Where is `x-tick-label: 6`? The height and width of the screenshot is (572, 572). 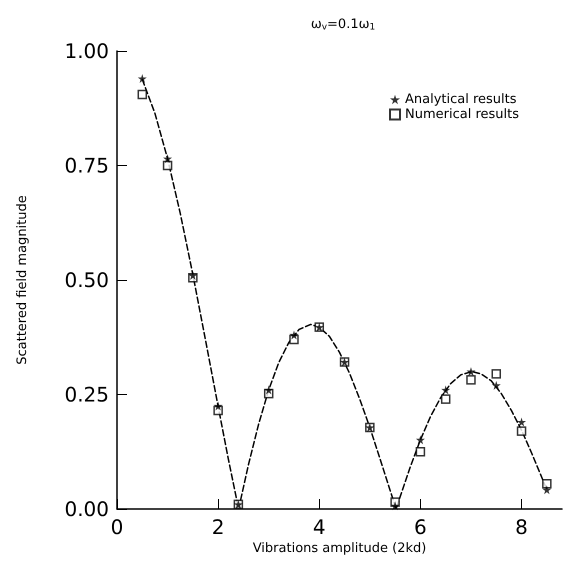
x-tick-label: 6 is located at coordinates (420, 527).